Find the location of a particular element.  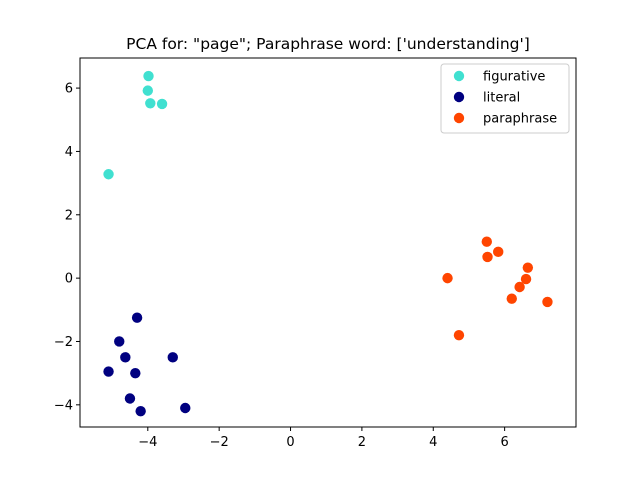

x-tick-label: 2 is located at coordinates (362, 442).